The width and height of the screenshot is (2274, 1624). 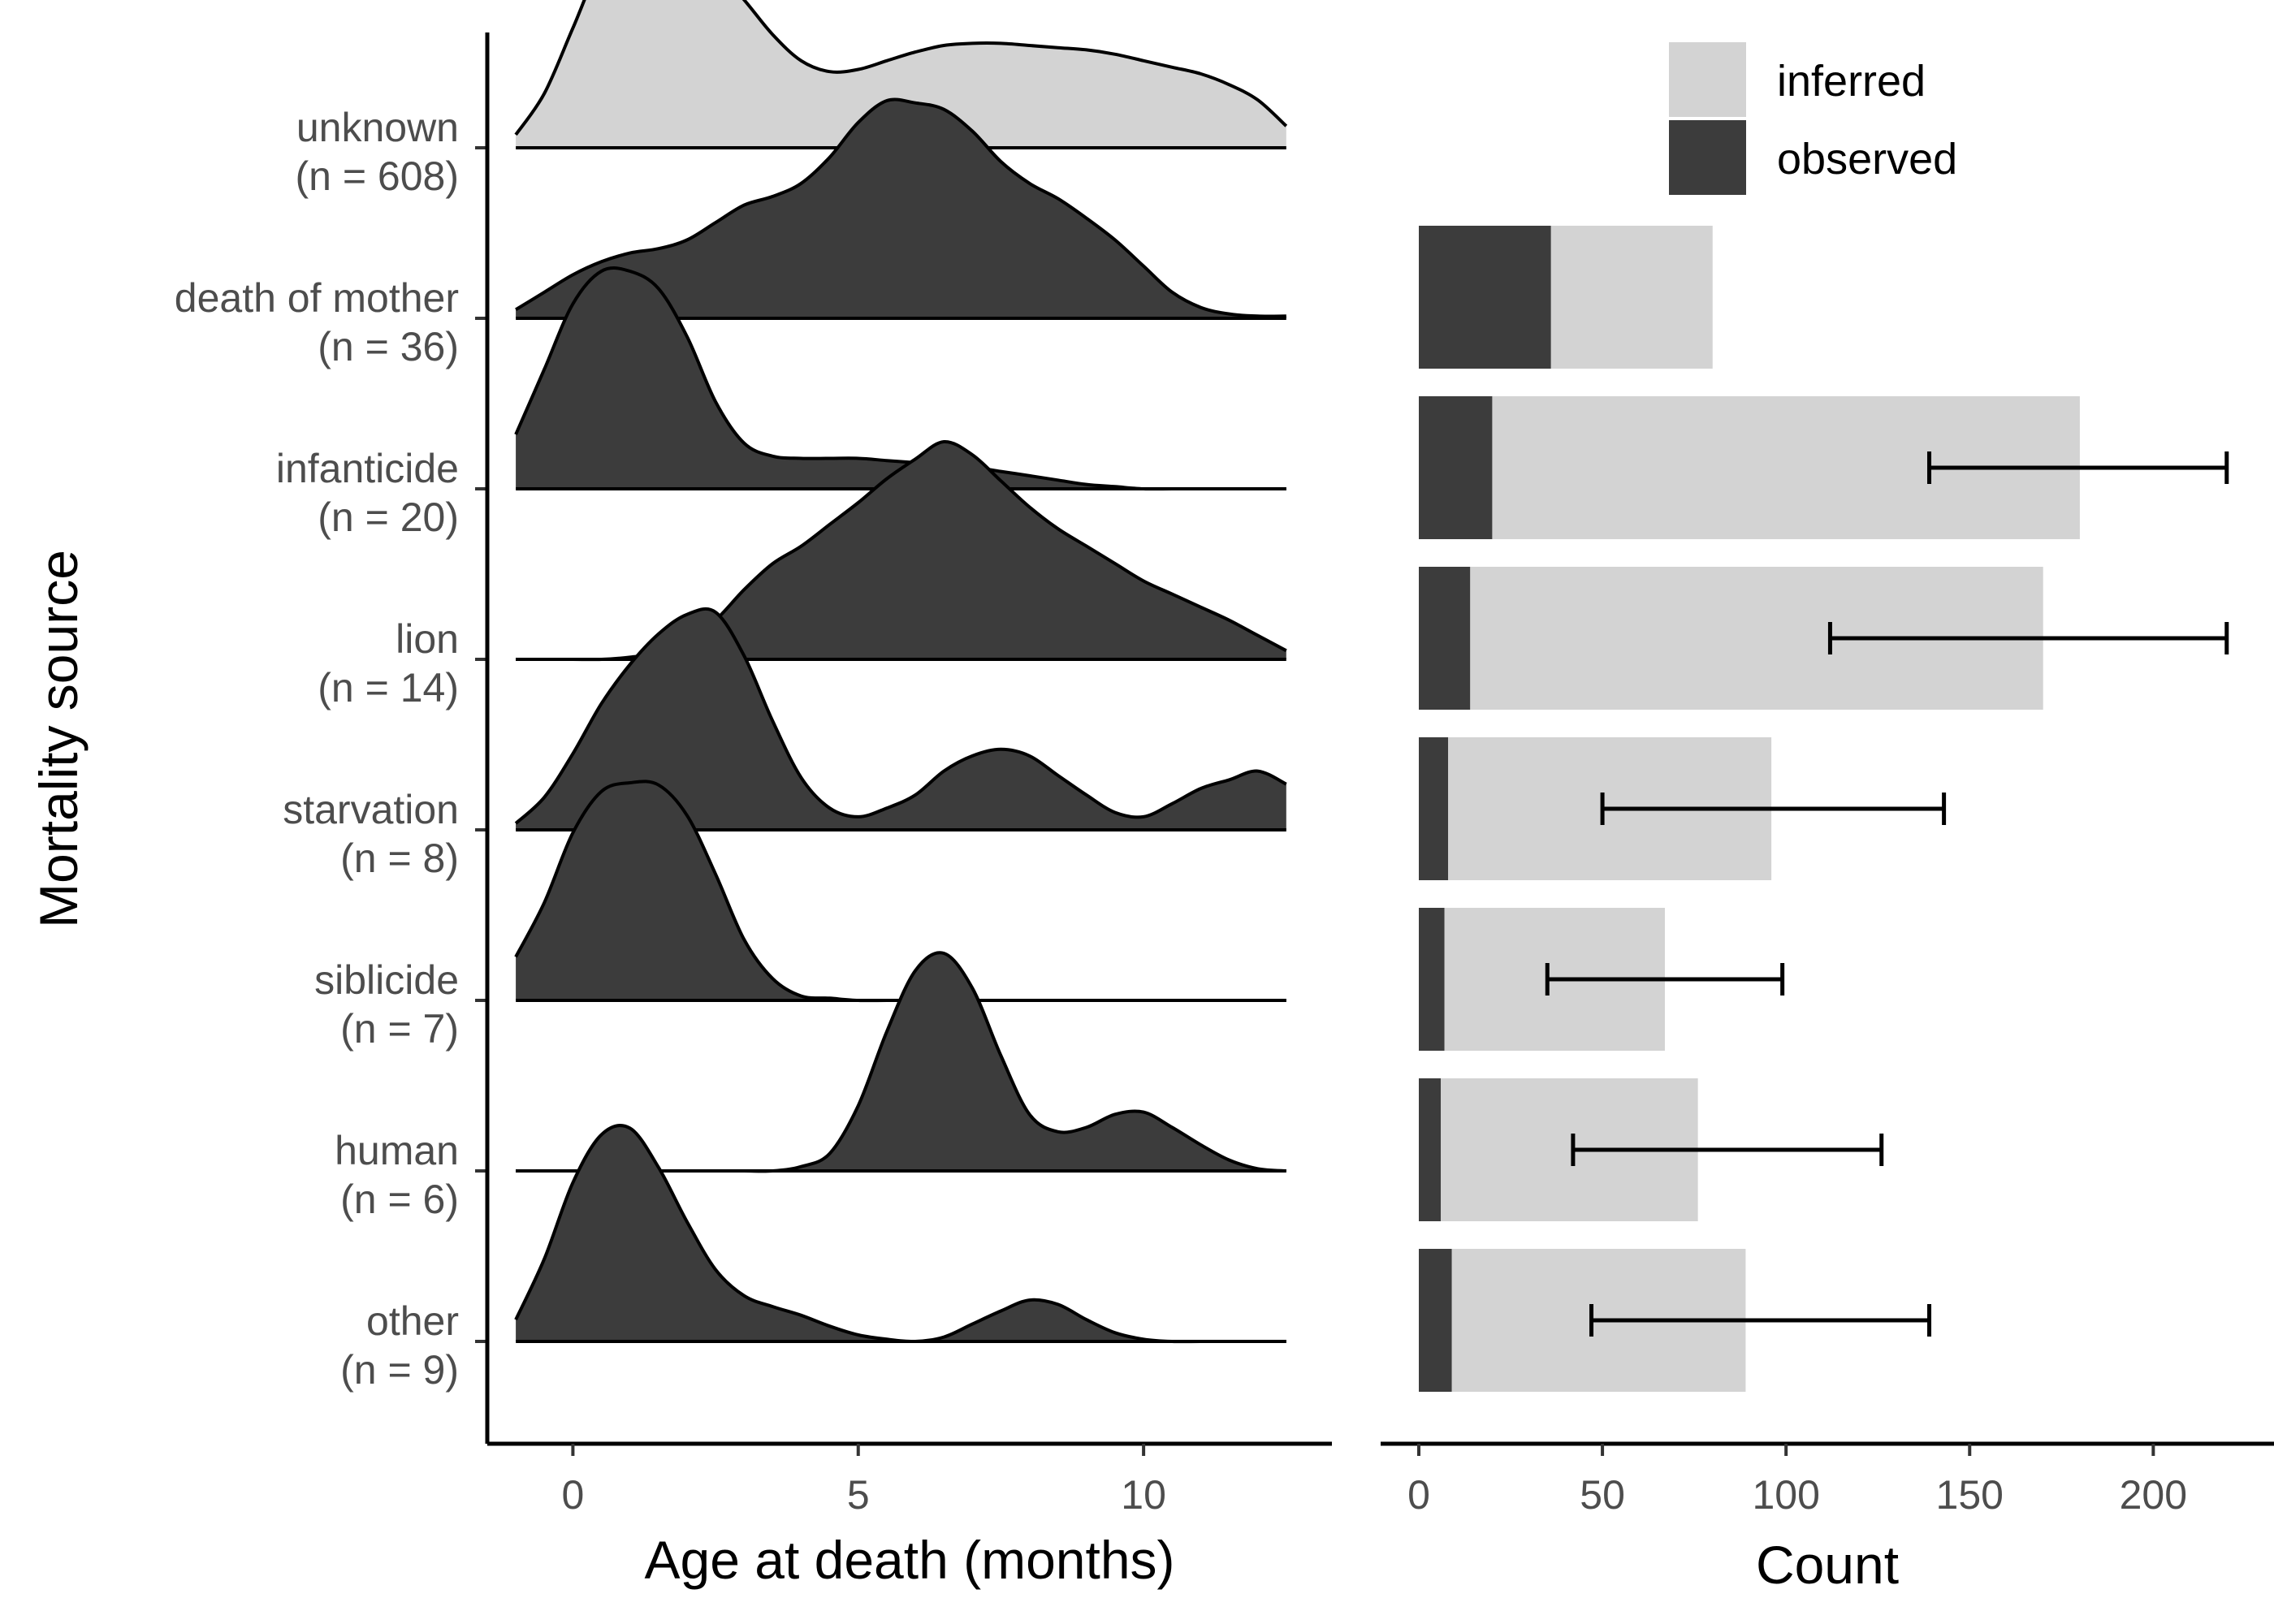 I want to click on ridge-other, so click(x=900, y=1234).